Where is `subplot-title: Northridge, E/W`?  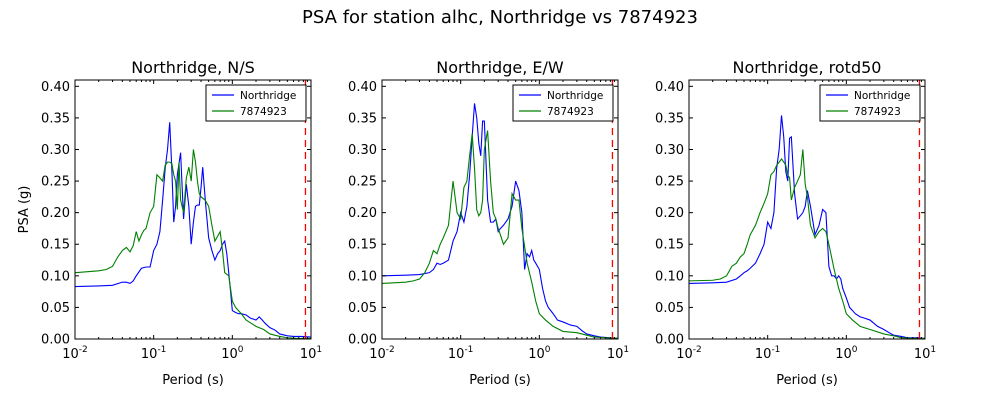 subplot-title: Northridge, E/W is located at coordinates (500, 67).